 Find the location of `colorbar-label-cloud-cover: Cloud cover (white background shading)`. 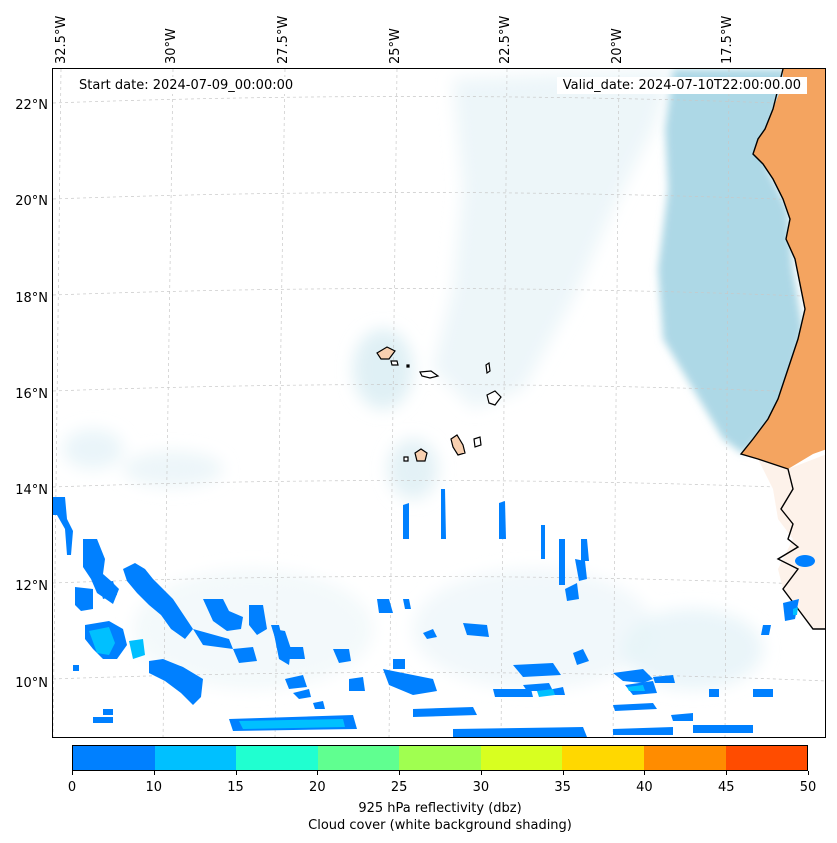

colorbar-label-cloud-cover: Cloud cover (white background shading) is located at coordinates (440, 825).